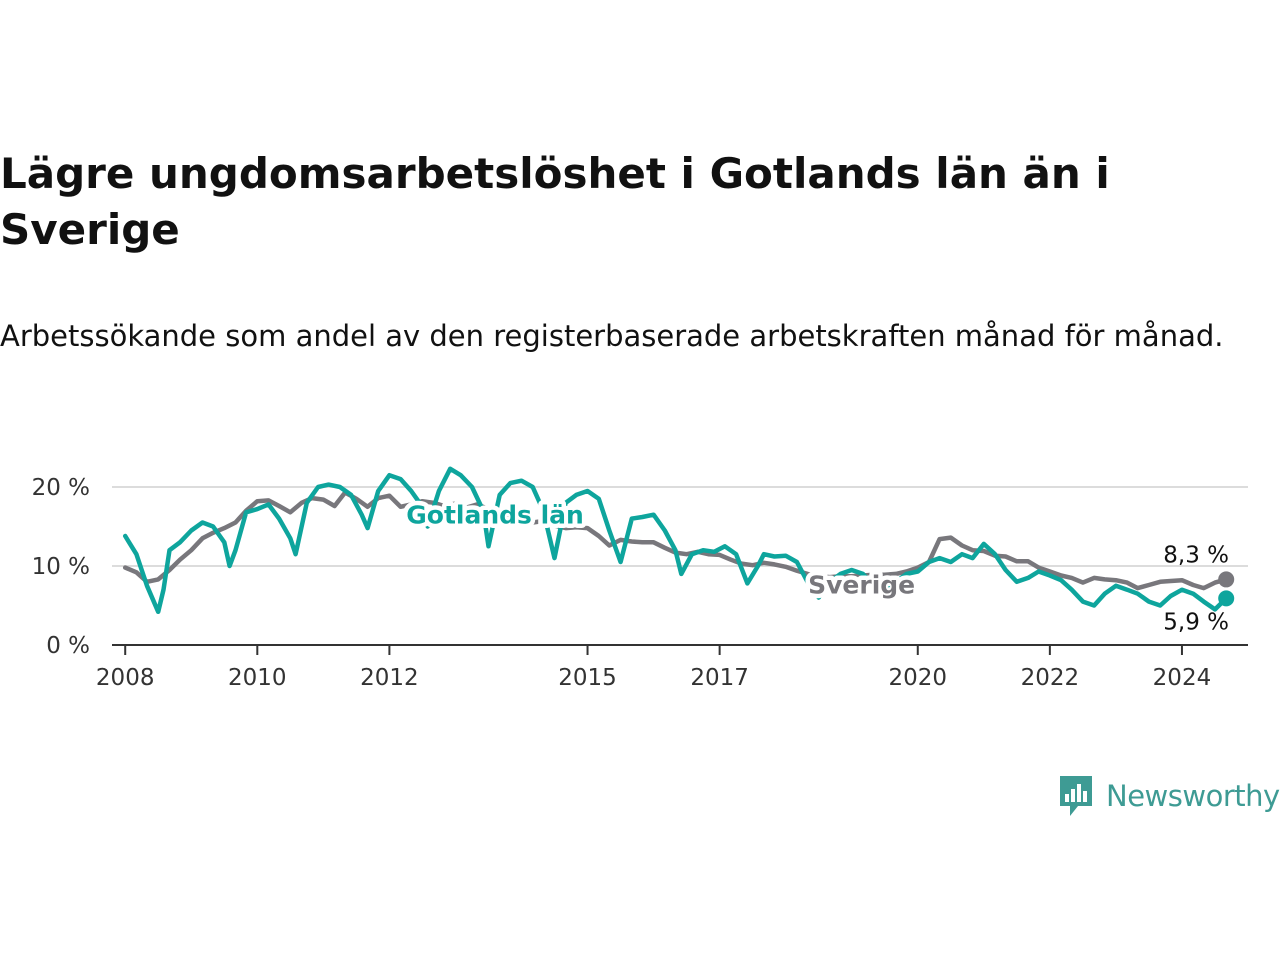 This screenshot has height=960, width=1280. I want to click on series-line-gotlands-ln, so click(675, 540).